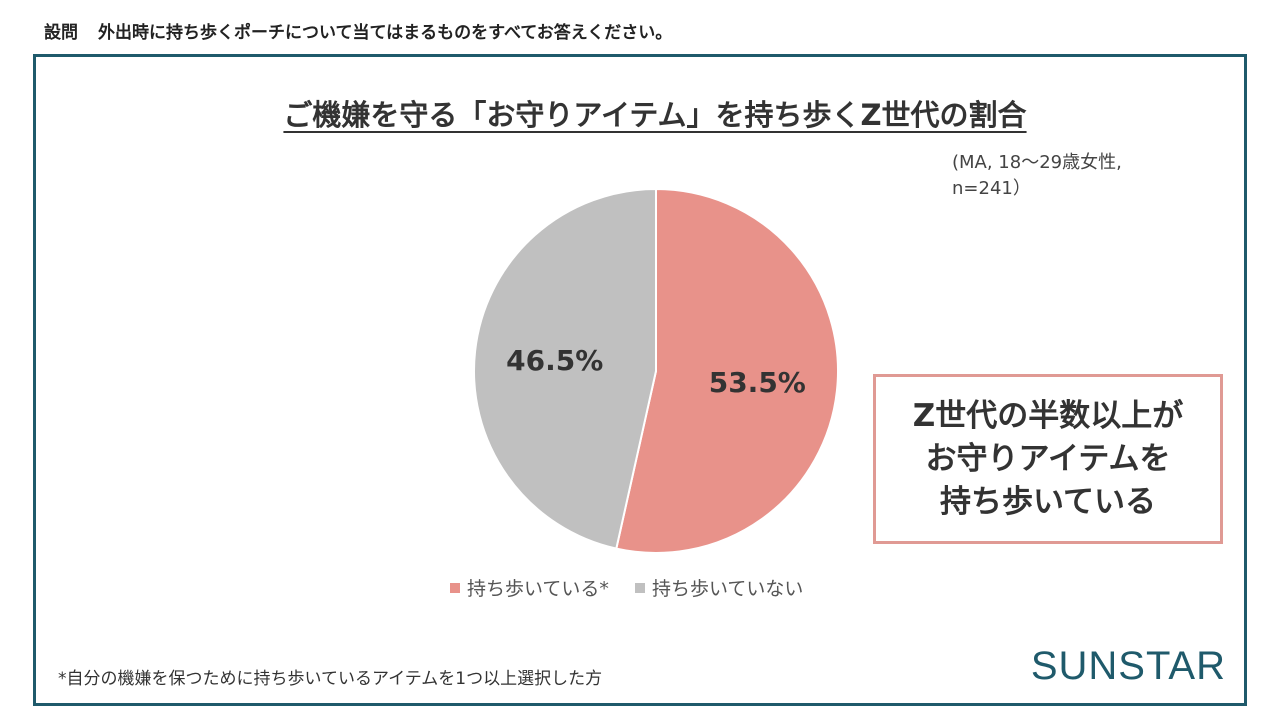  I want to click on chart-legend: 持ち歩いている* 持ち歩いていない, so click(660, 587).